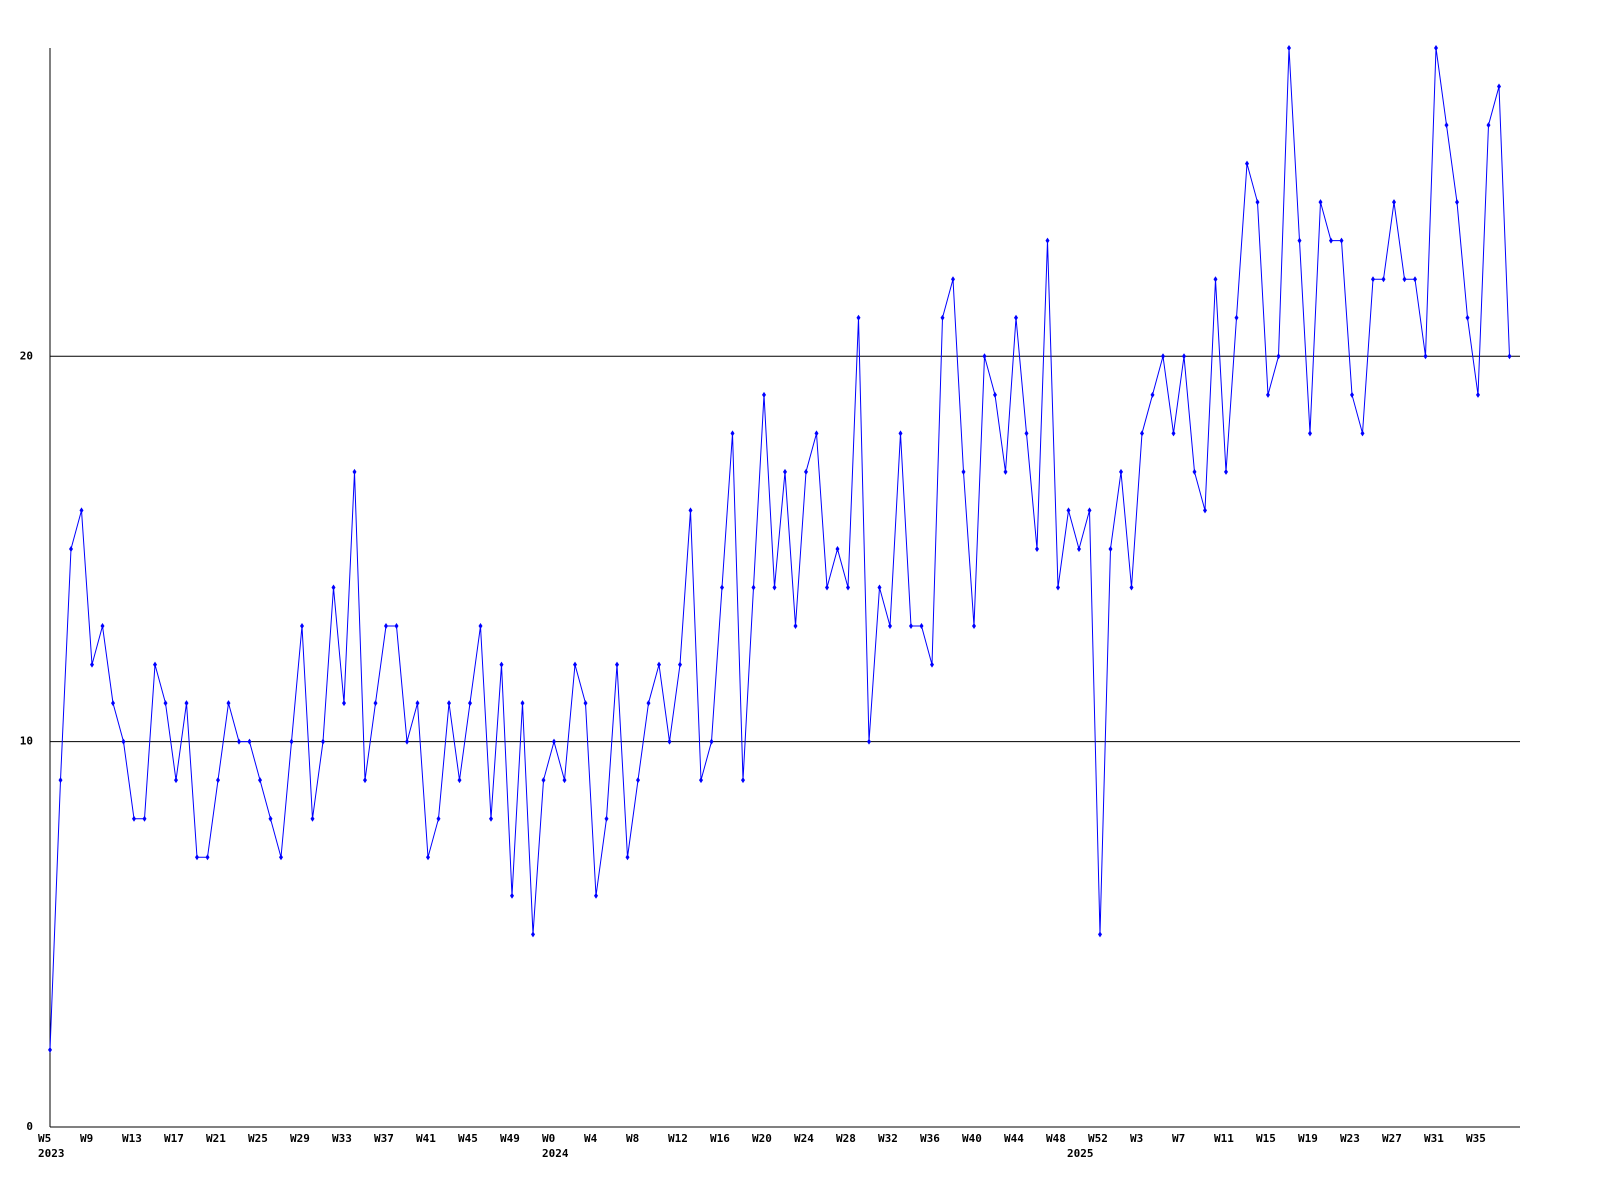 The image size is (1600, 1200). What do you see at coordinates (258, 1138) in the screenshot?
I see `x-tick-label: W25` at bounding box center [258, 1138].